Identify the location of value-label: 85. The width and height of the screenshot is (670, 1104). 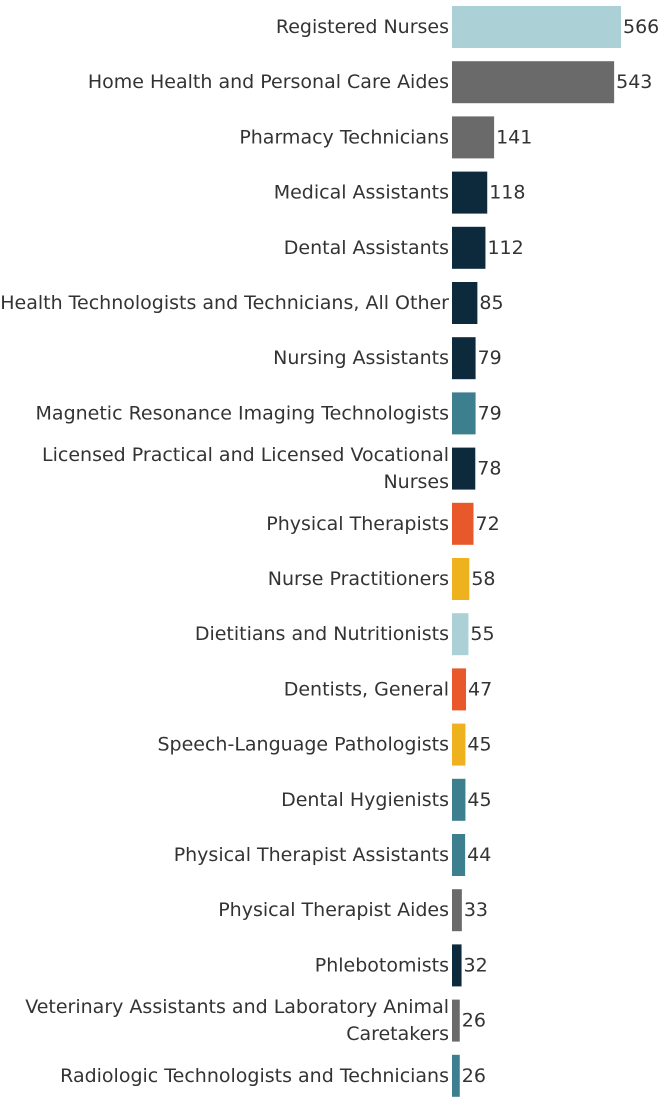
(491, 303).